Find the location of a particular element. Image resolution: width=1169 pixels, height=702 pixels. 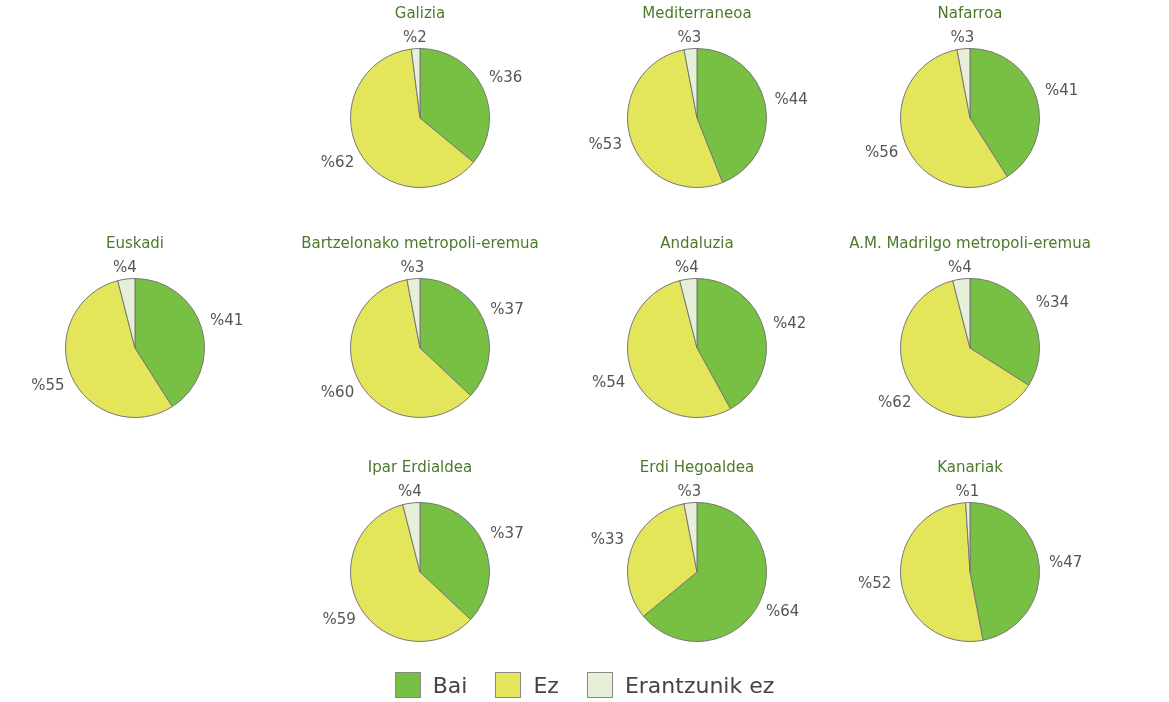

data-label: %54 is located at coordinates (609, 381).